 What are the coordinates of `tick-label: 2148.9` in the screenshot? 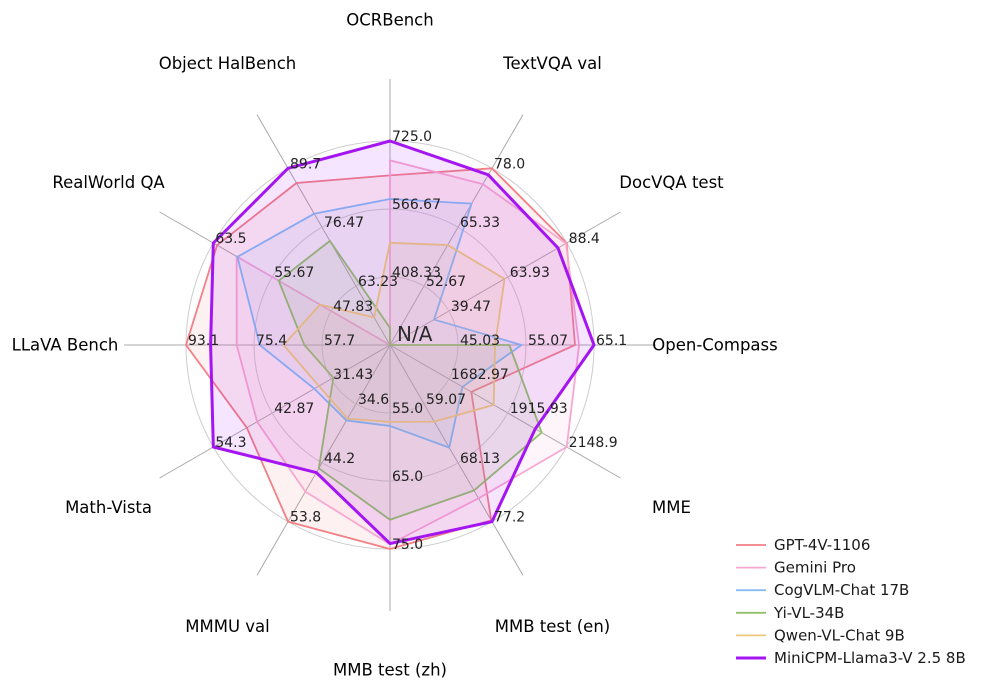 It's located at (593, 443).